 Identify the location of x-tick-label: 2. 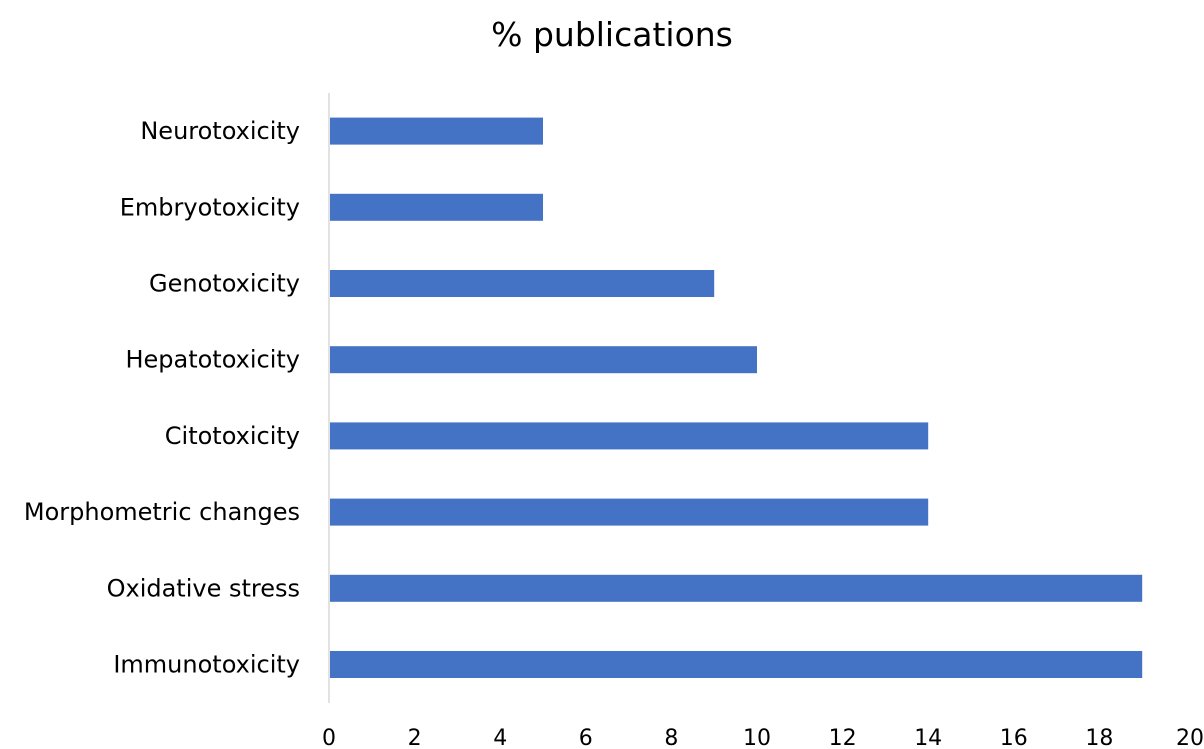
(415, 737).